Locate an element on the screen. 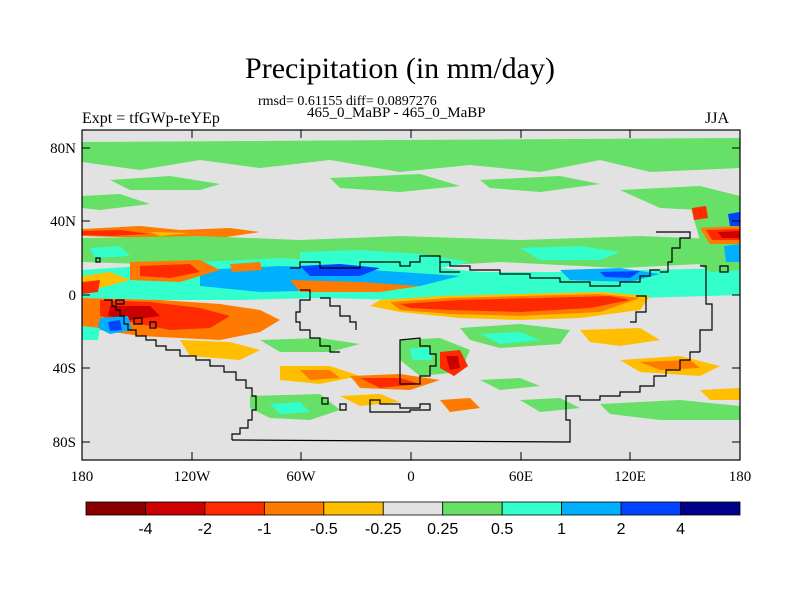 The height and width of the screenshot is (600, 800). experiment-label: Expt = tfGWp-teYEp is located at coordinates (151, 118).